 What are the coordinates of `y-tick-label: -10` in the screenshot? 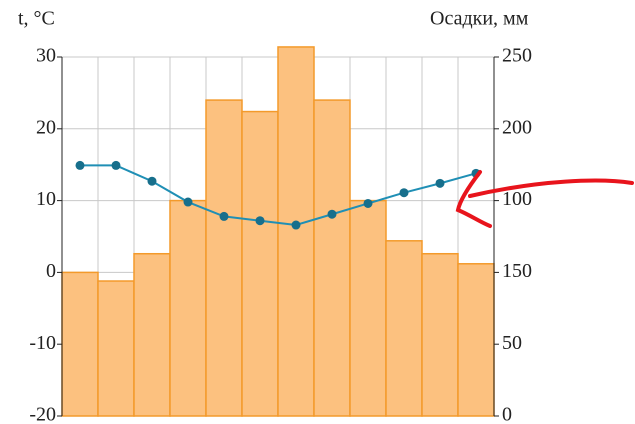 It's located at (42, 343).